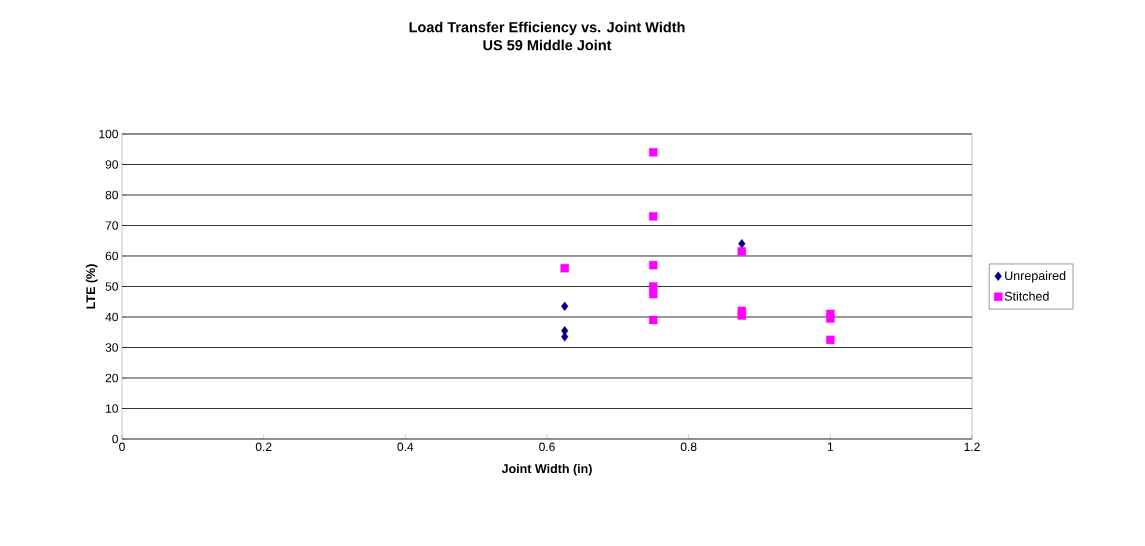 The width and height of the screenshot is (1145, 546). I want to click on x-tick-label: 0, so click(122, 447).